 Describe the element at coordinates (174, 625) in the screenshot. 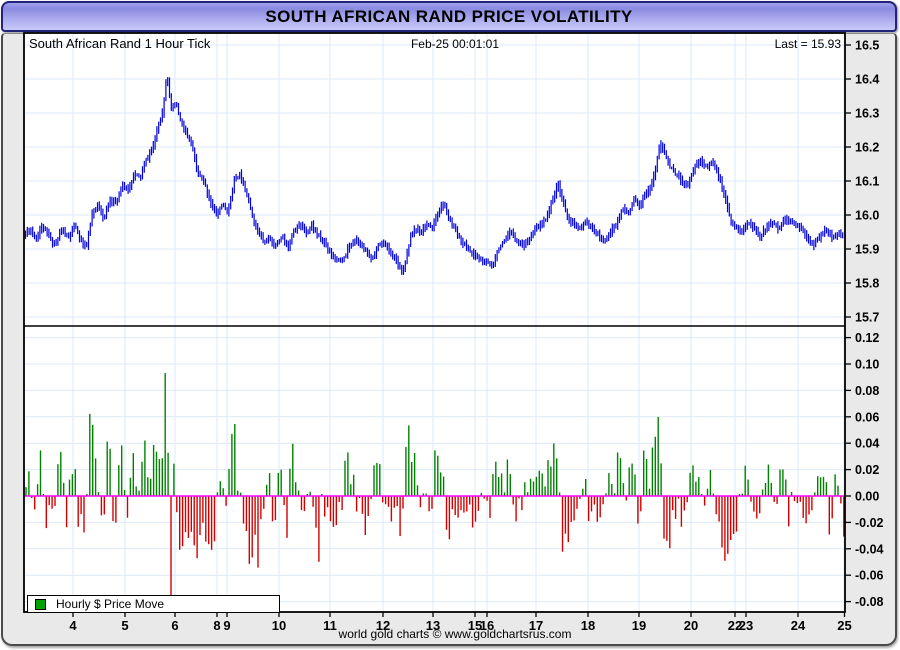

I see `x-axis-label: 6` at that location.